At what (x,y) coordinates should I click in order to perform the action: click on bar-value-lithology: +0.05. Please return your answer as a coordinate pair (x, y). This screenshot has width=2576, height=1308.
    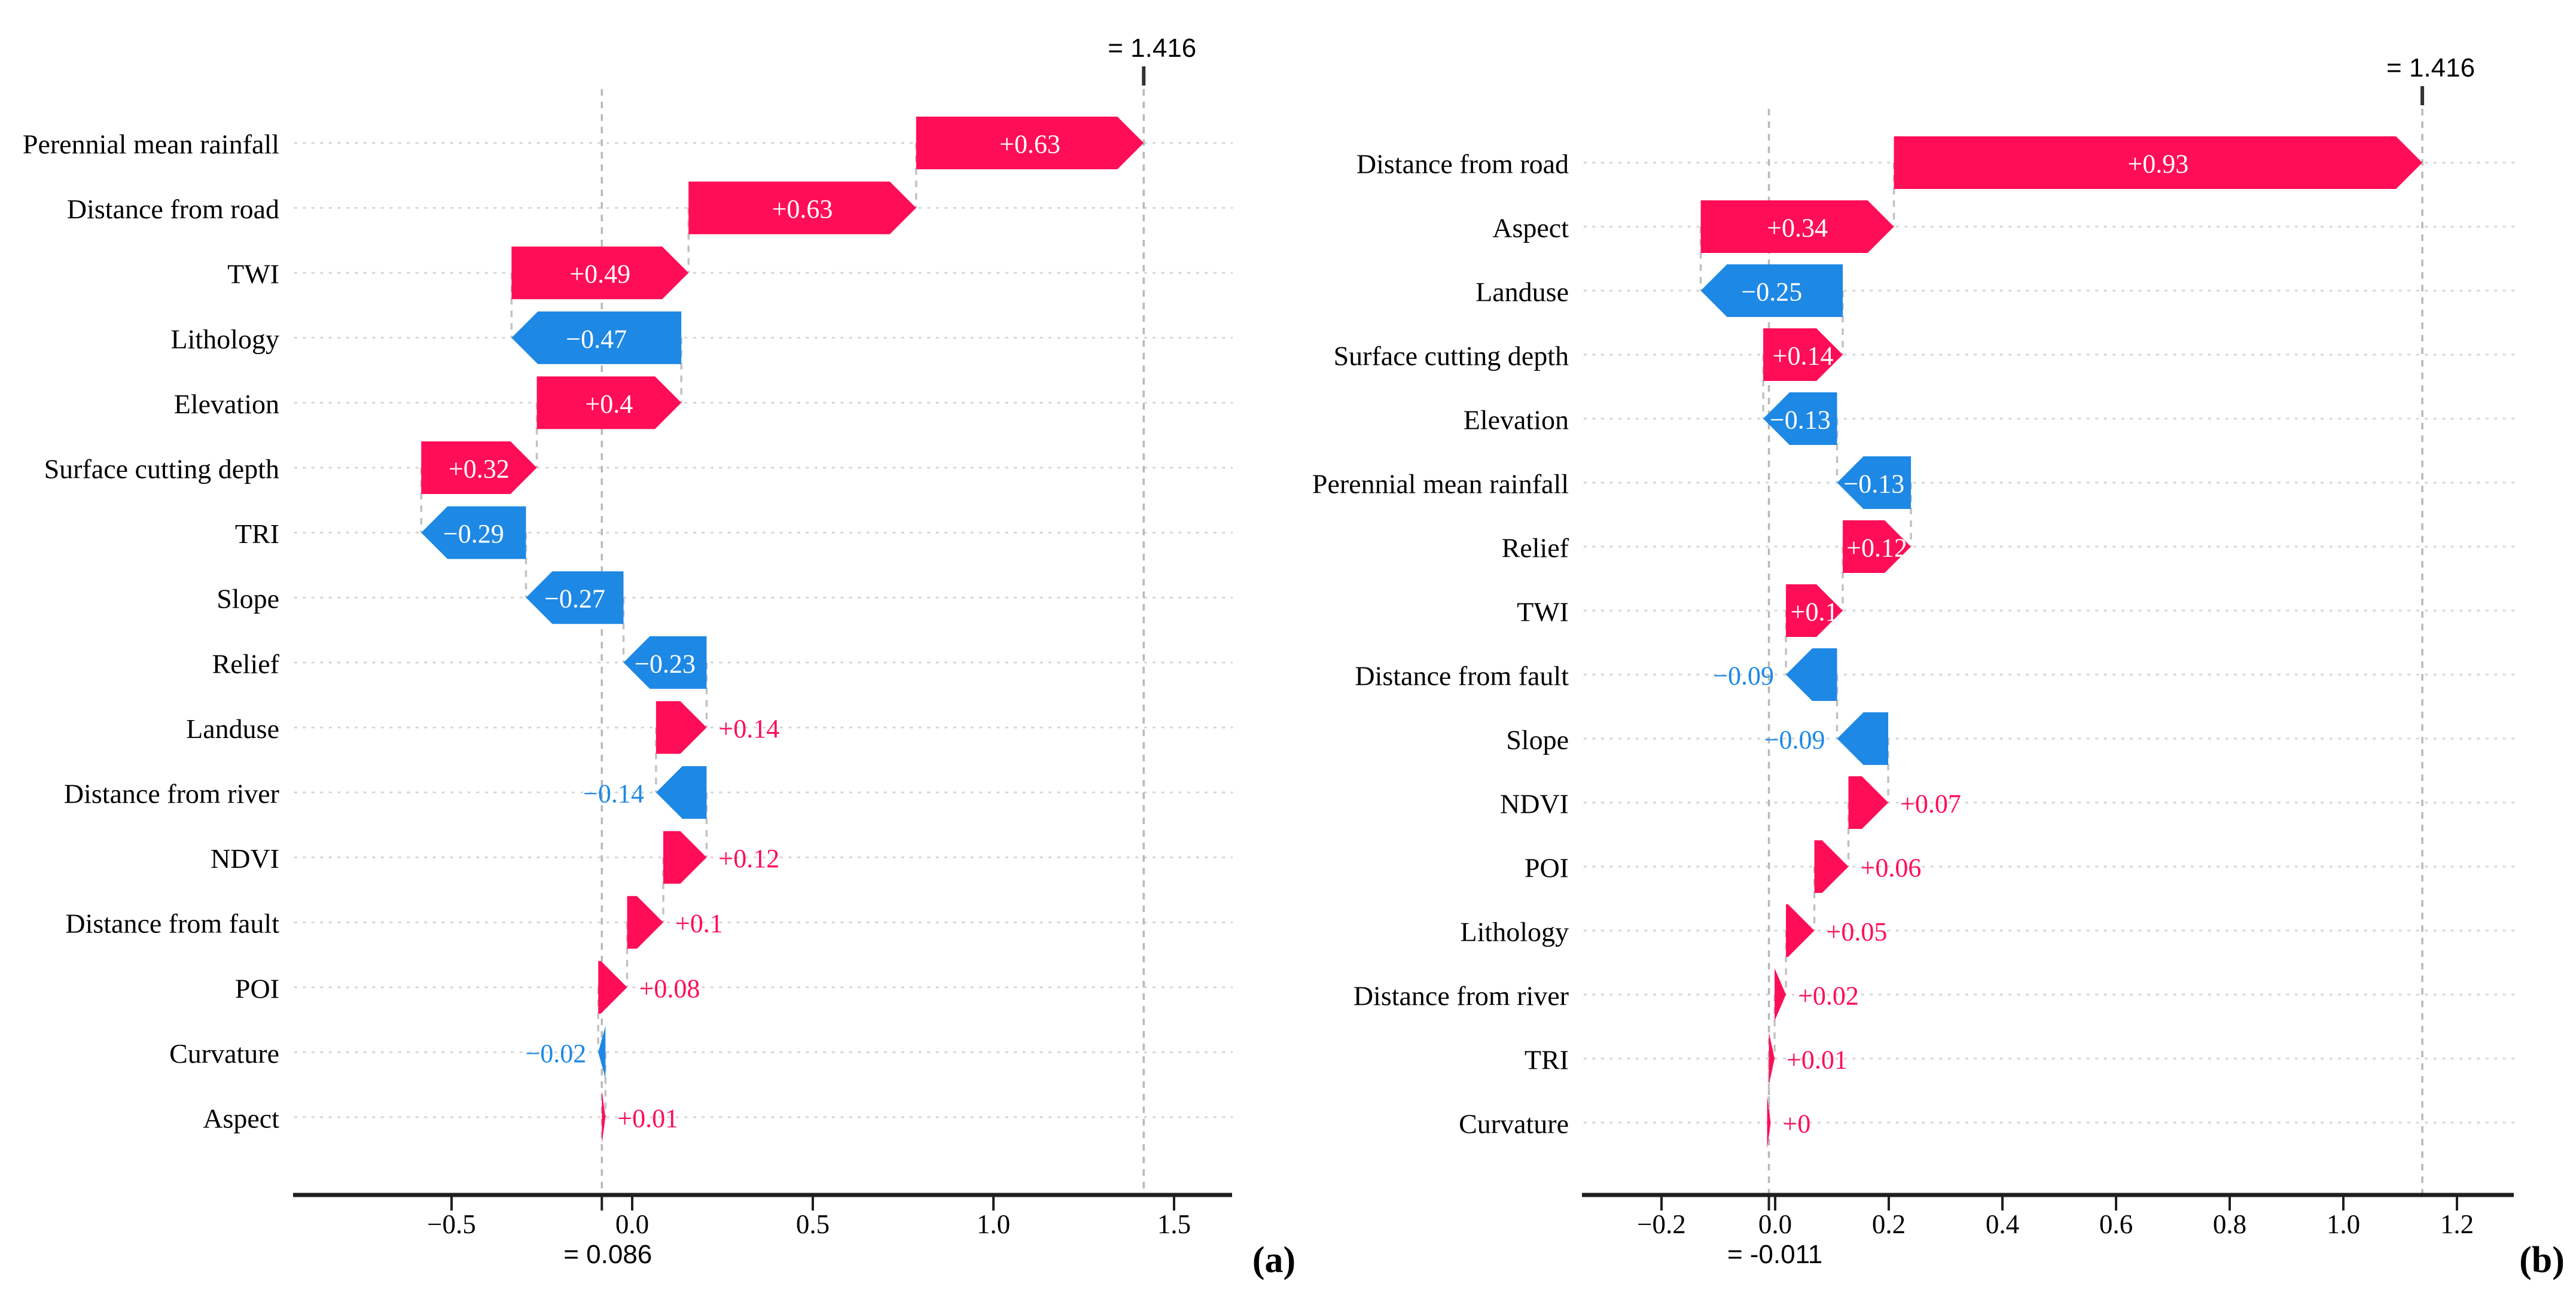
    Looking at the image, I should click on (1857, 932).